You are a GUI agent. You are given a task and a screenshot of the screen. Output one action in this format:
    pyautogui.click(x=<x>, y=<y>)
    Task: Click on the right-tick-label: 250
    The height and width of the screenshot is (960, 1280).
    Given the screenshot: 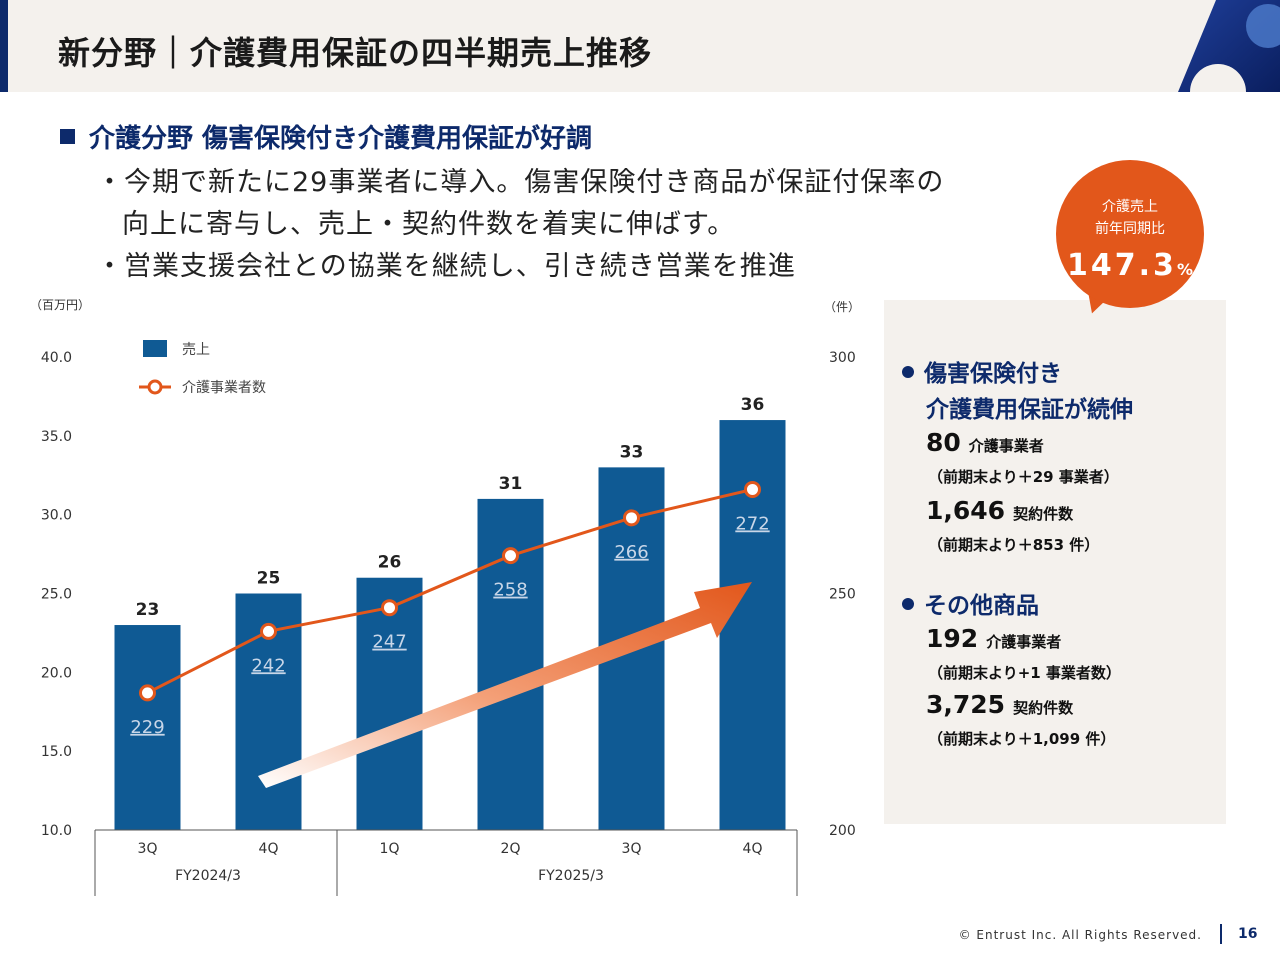 What is the action you would take?
    pyautogui.click(x=842, y=595)
    